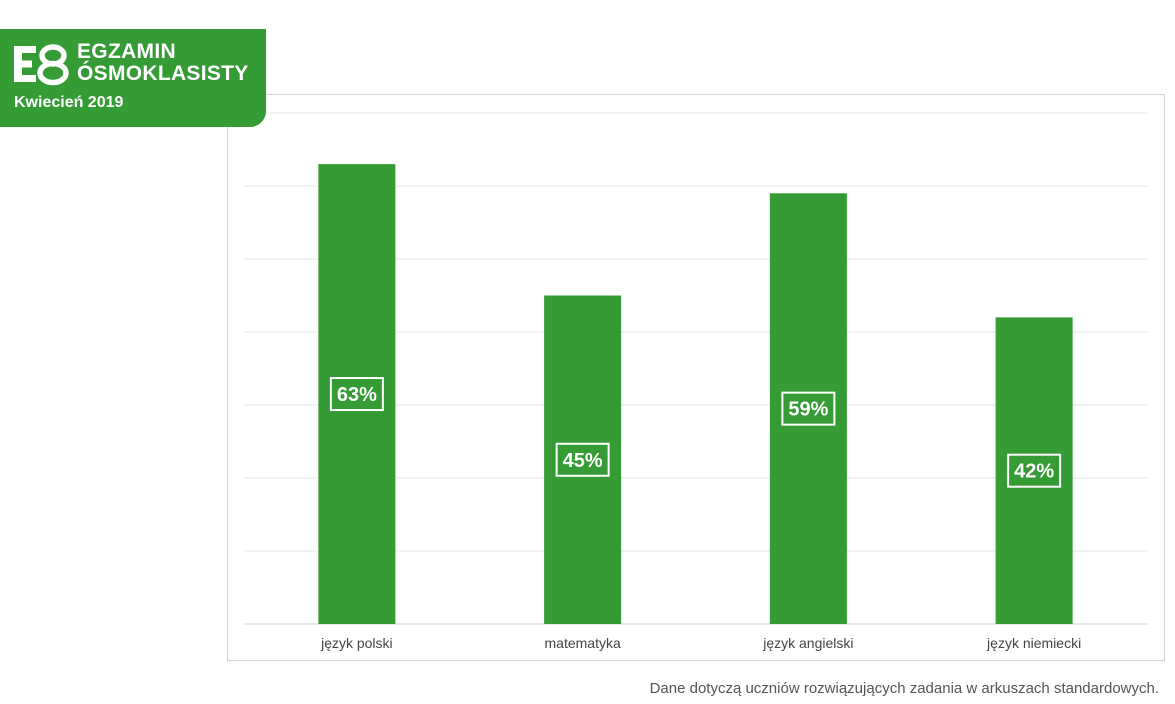 The width and height of the screenshot is (1175, 704). Describe the element at coordinates (807, 643) in the screenshot. I see `x-tick-label-3: język angielski` at that location.